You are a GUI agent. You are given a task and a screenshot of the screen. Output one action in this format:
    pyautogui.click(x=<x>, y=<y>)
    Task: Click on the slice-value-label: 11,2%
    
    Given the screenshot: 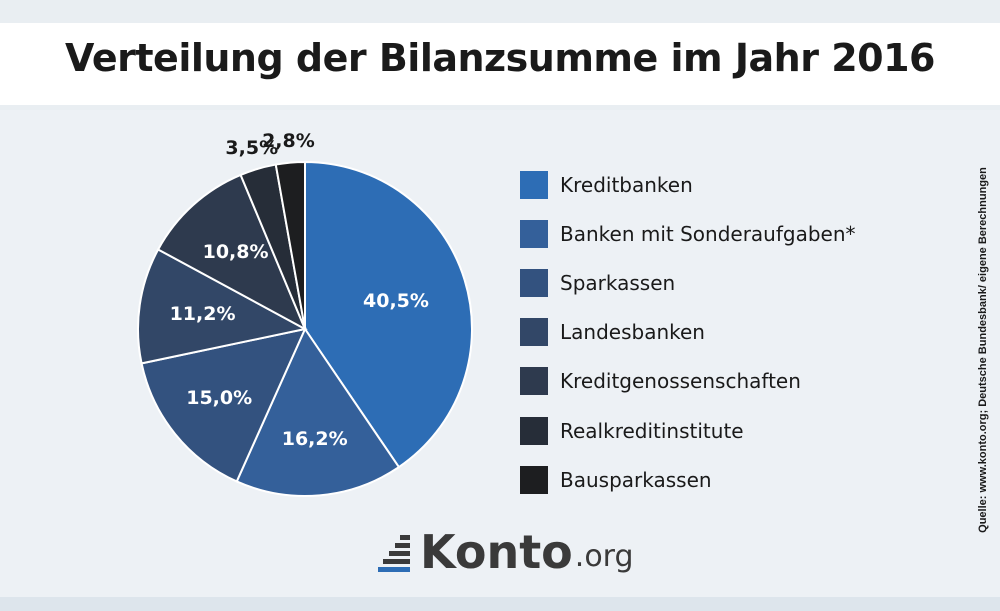 What is the action you would take?
    pyautogui.click(x=203, y=314)
    